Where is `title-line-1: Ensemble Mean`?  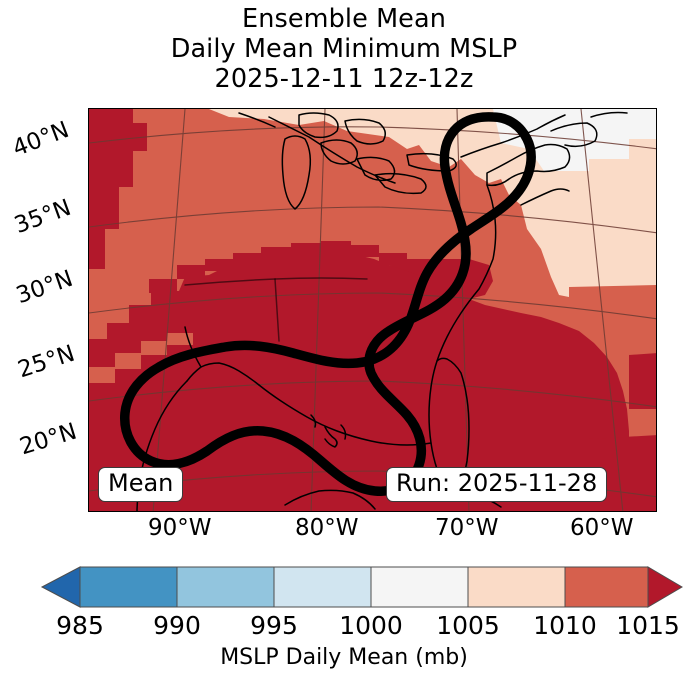 title-line-1: Ensemble Mean is located at coordinates (344, 19).